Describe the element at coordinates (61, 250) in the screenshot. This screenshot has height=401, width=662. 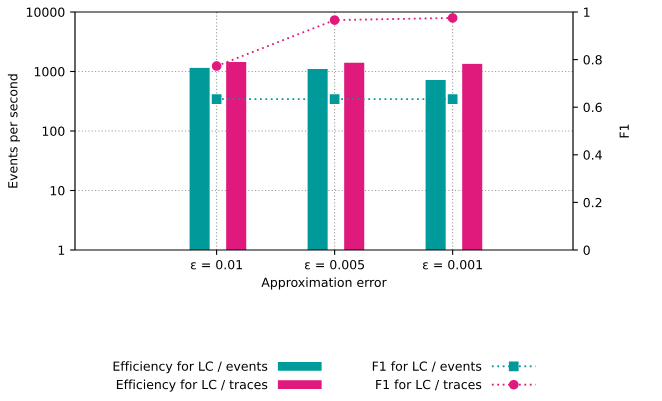
I see `y-tick-label: 1` at that location.